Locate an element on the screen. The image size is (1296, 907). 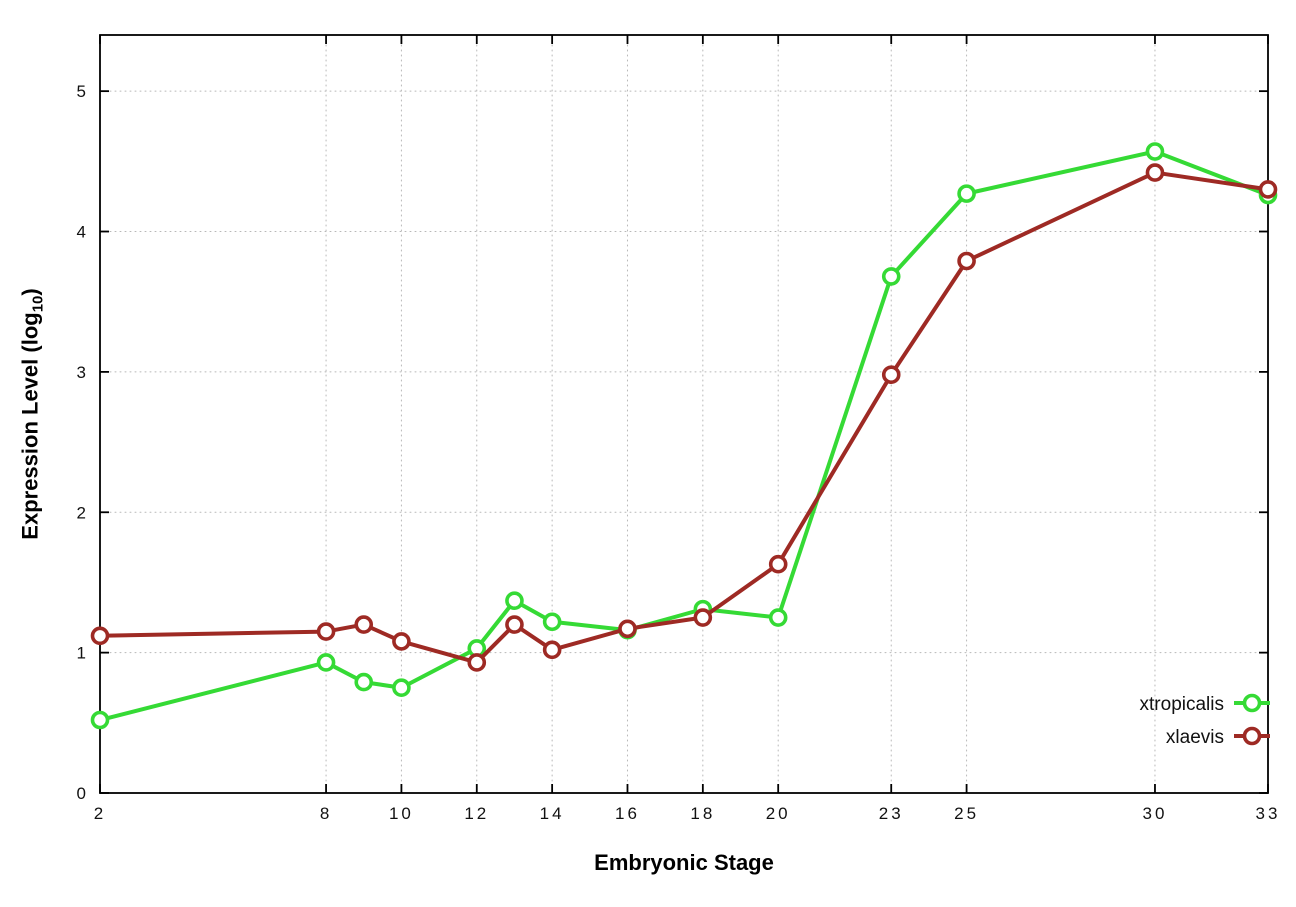
y-tick-label: 4 is located at coordinates (81, 232).